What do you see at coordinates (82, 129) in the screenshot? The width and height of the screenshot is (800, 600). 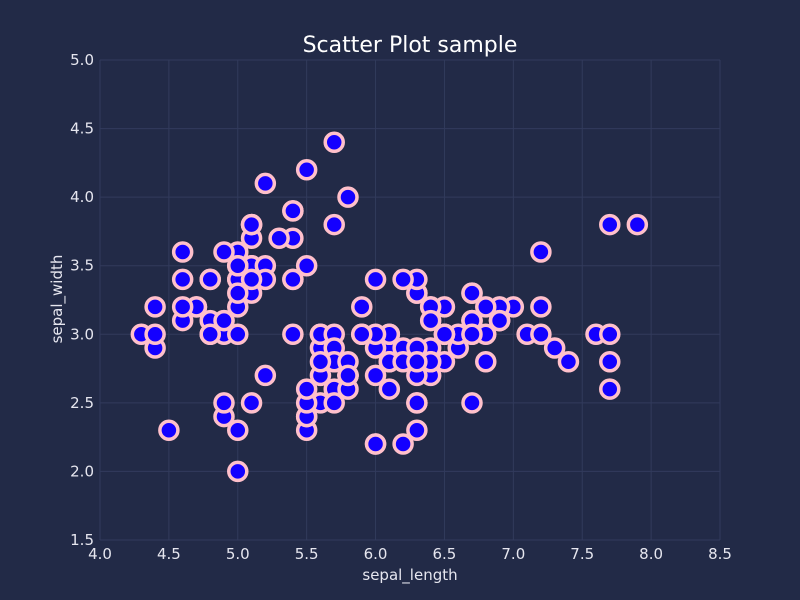 I see `y-tick-label: 4.5` at bounding box center [82, 129].